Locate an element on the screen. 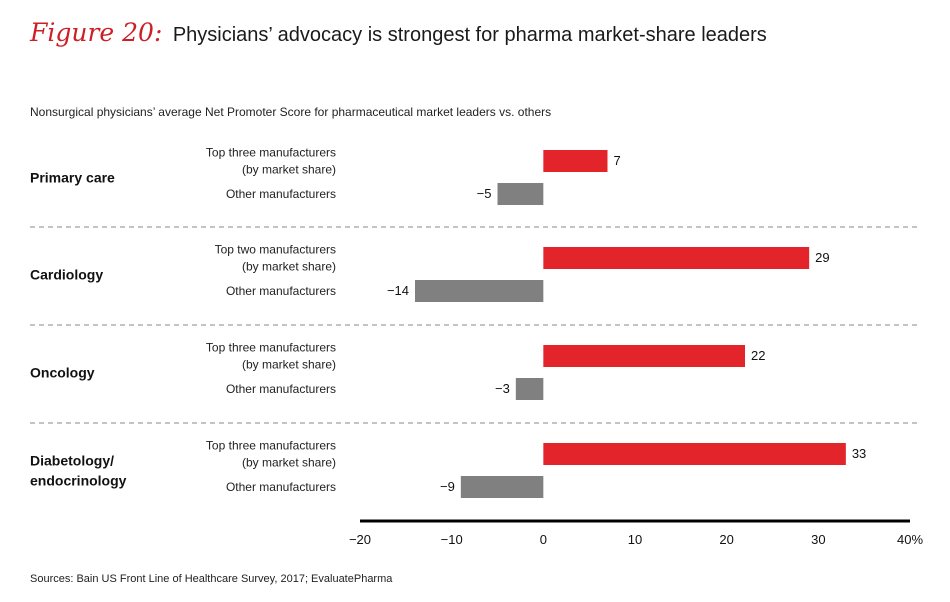  x-tick-label: 30 is located at coordinates (818, 539).